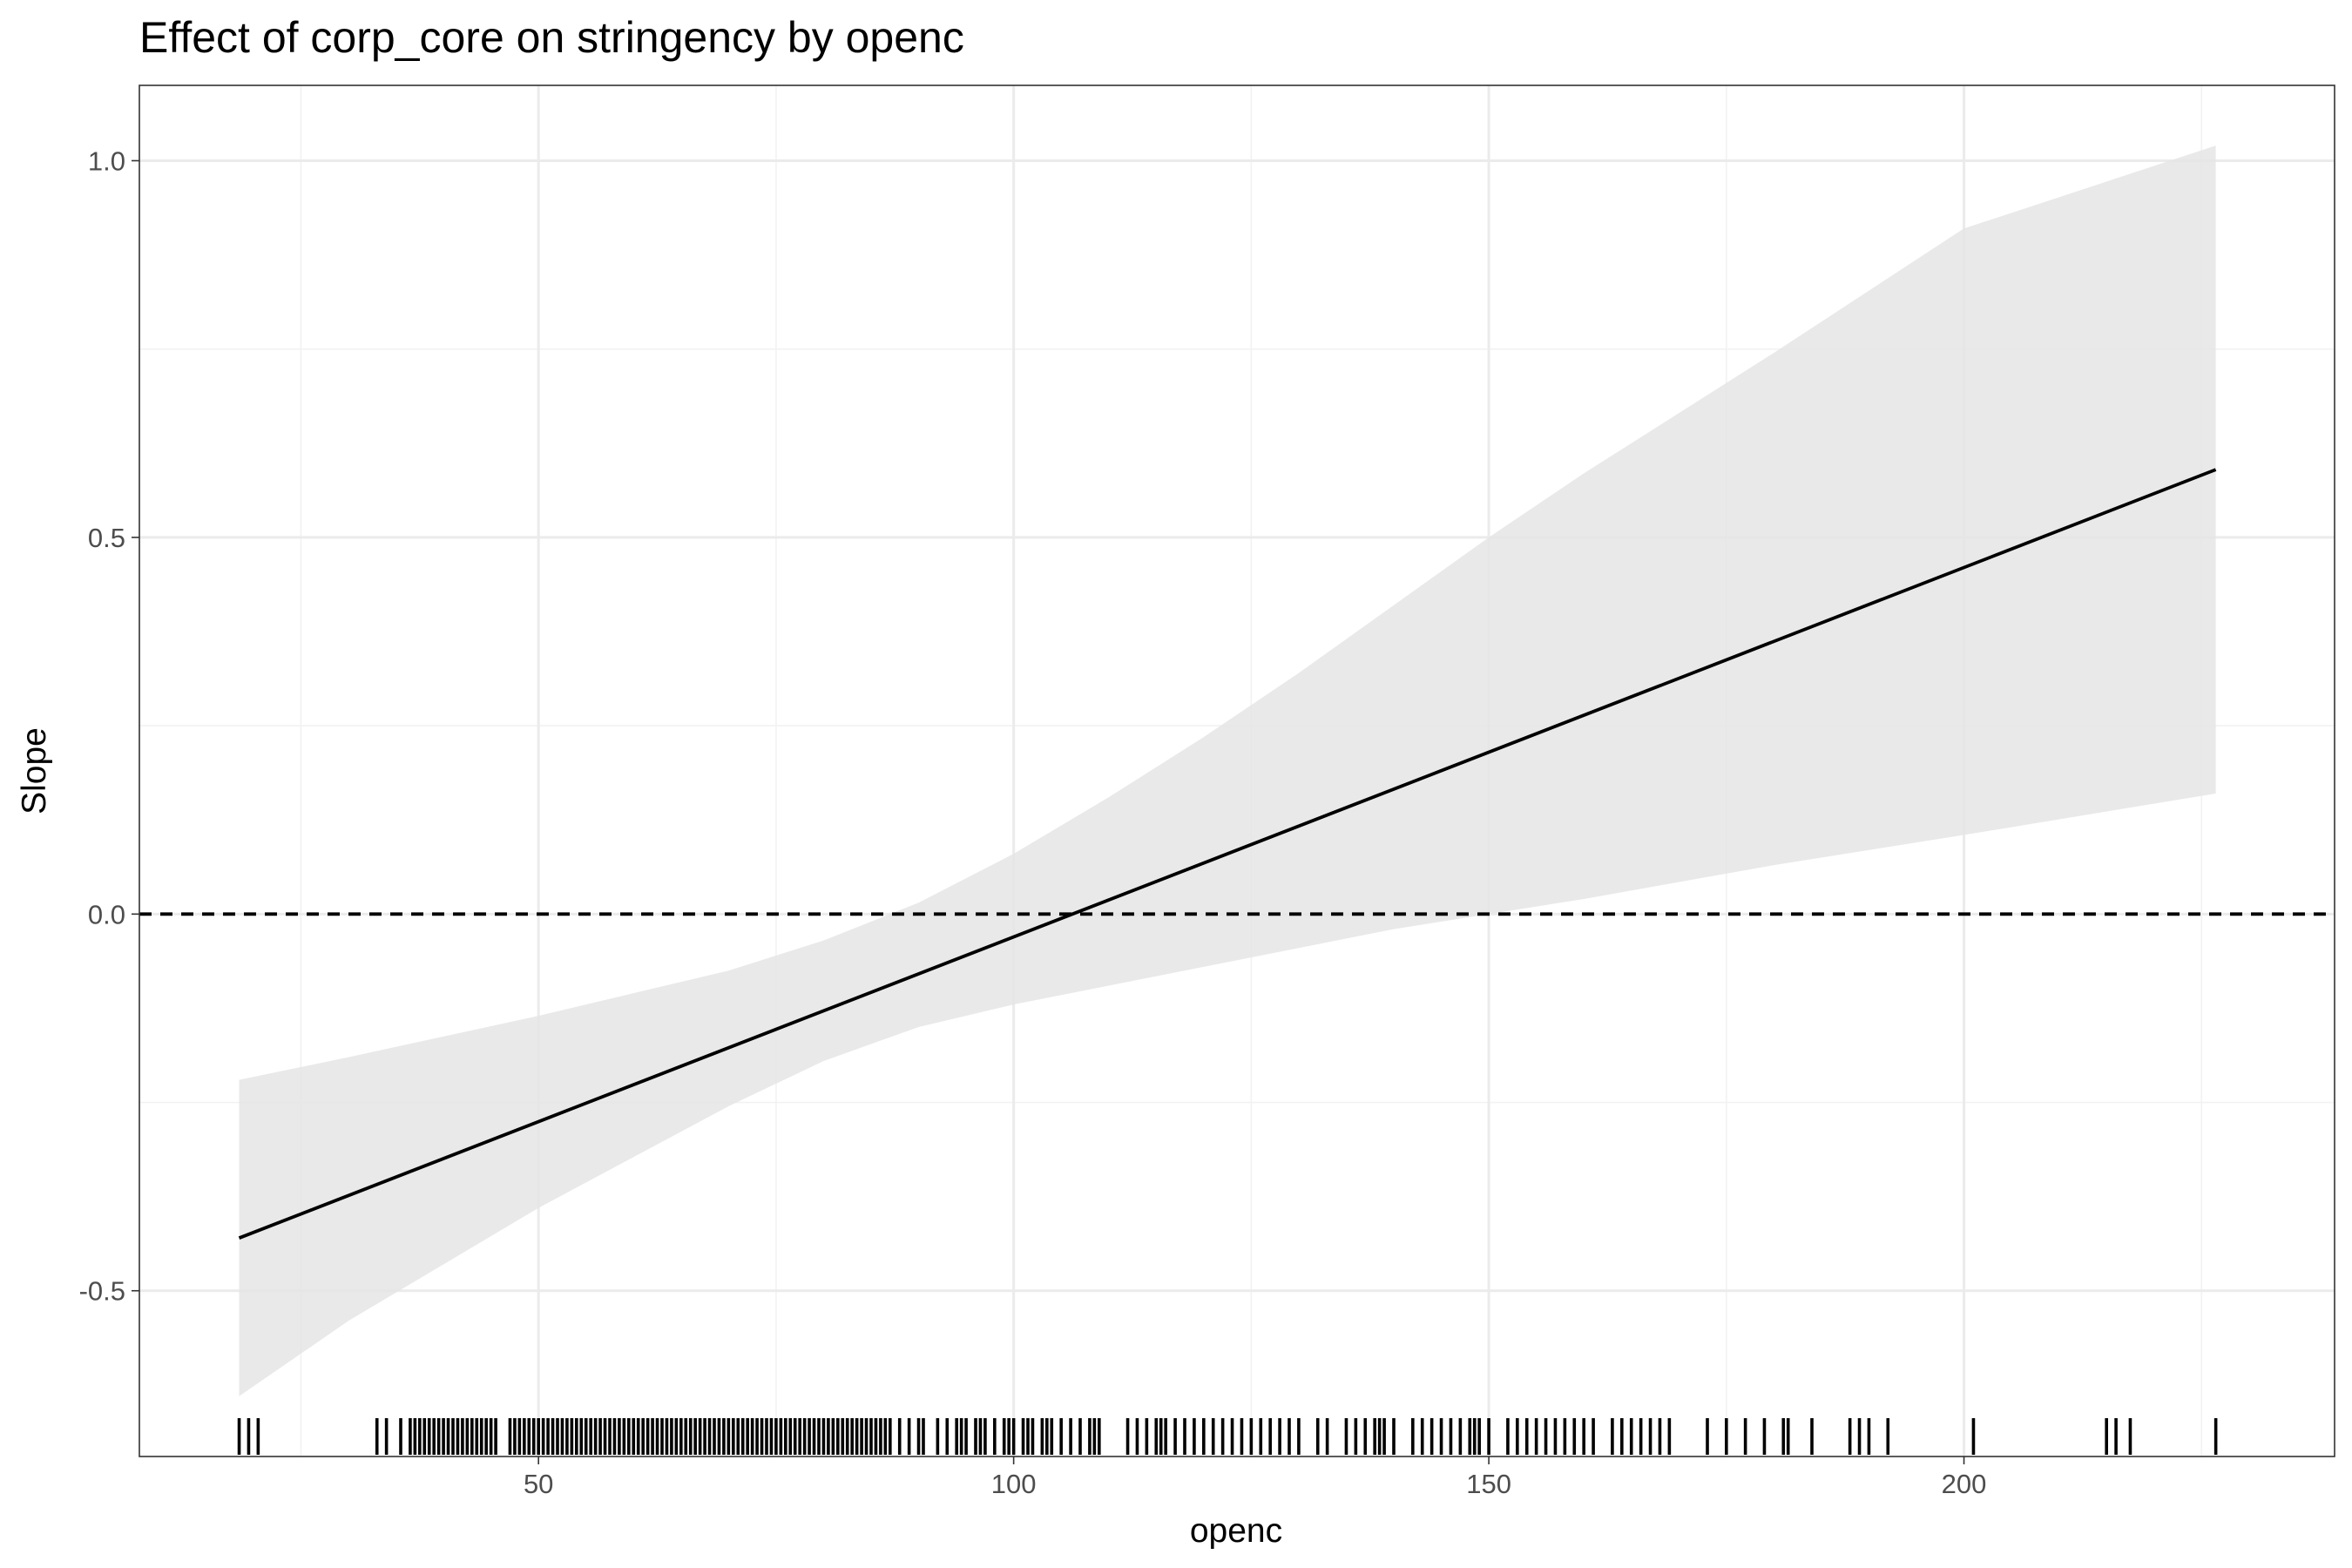 This screenshot has height=1568, width=2352. I want to click on y-axis: -0.5 0.0 0.5 1.0, so click(109, 726).